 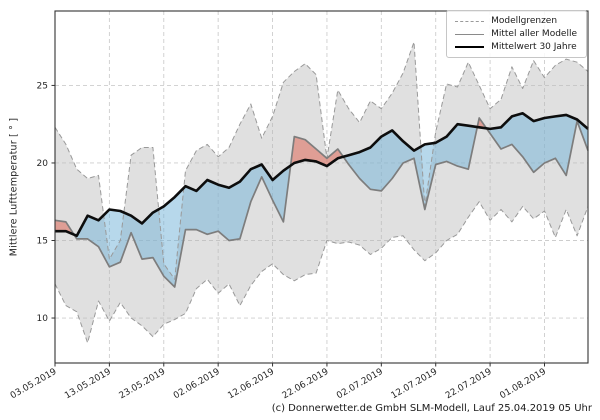 I want to click on svg-text: 23.05.2019, so click(x=143, y=384).